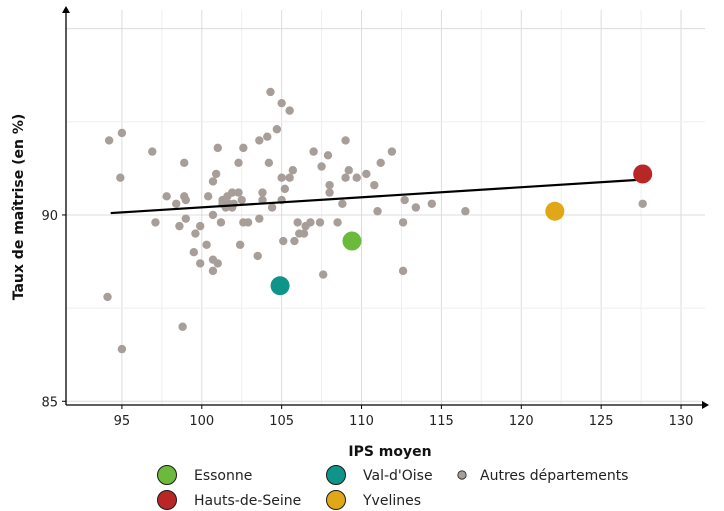 The image size is (724, 511). I want to click on point-val-d-oise, so click(280, 286).